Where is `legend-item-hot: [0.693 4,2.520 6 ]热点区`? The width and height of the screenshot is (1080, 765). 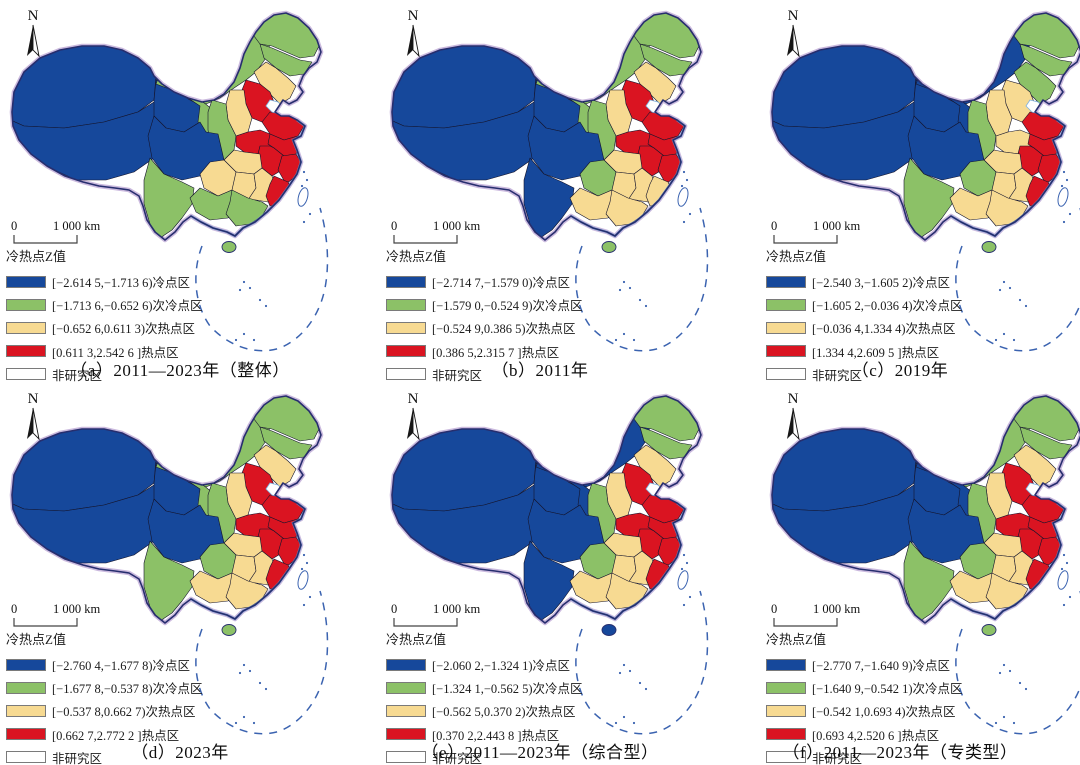
legend-item-hot: [0.693 4,2.520 6 ]热点区 is located at coordinates (864, 734).